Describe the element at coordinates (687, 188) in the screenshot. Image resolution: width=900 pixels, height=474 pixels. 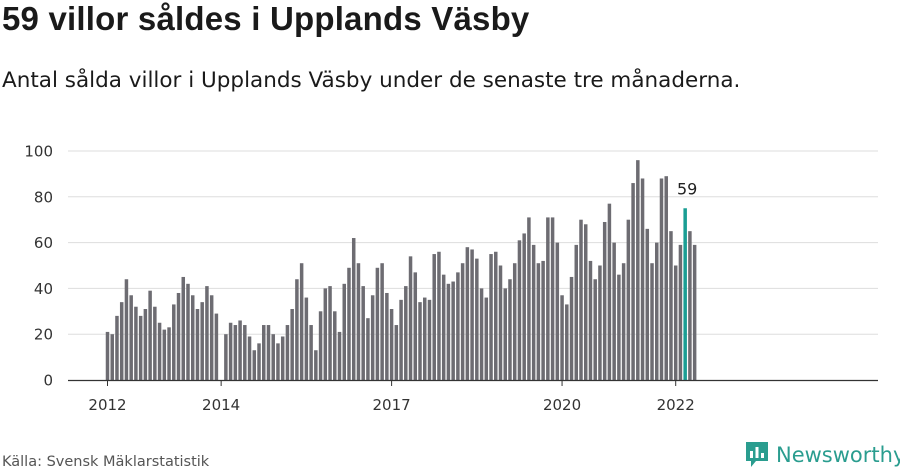
I see `highlight-value-label: 59` at that location.